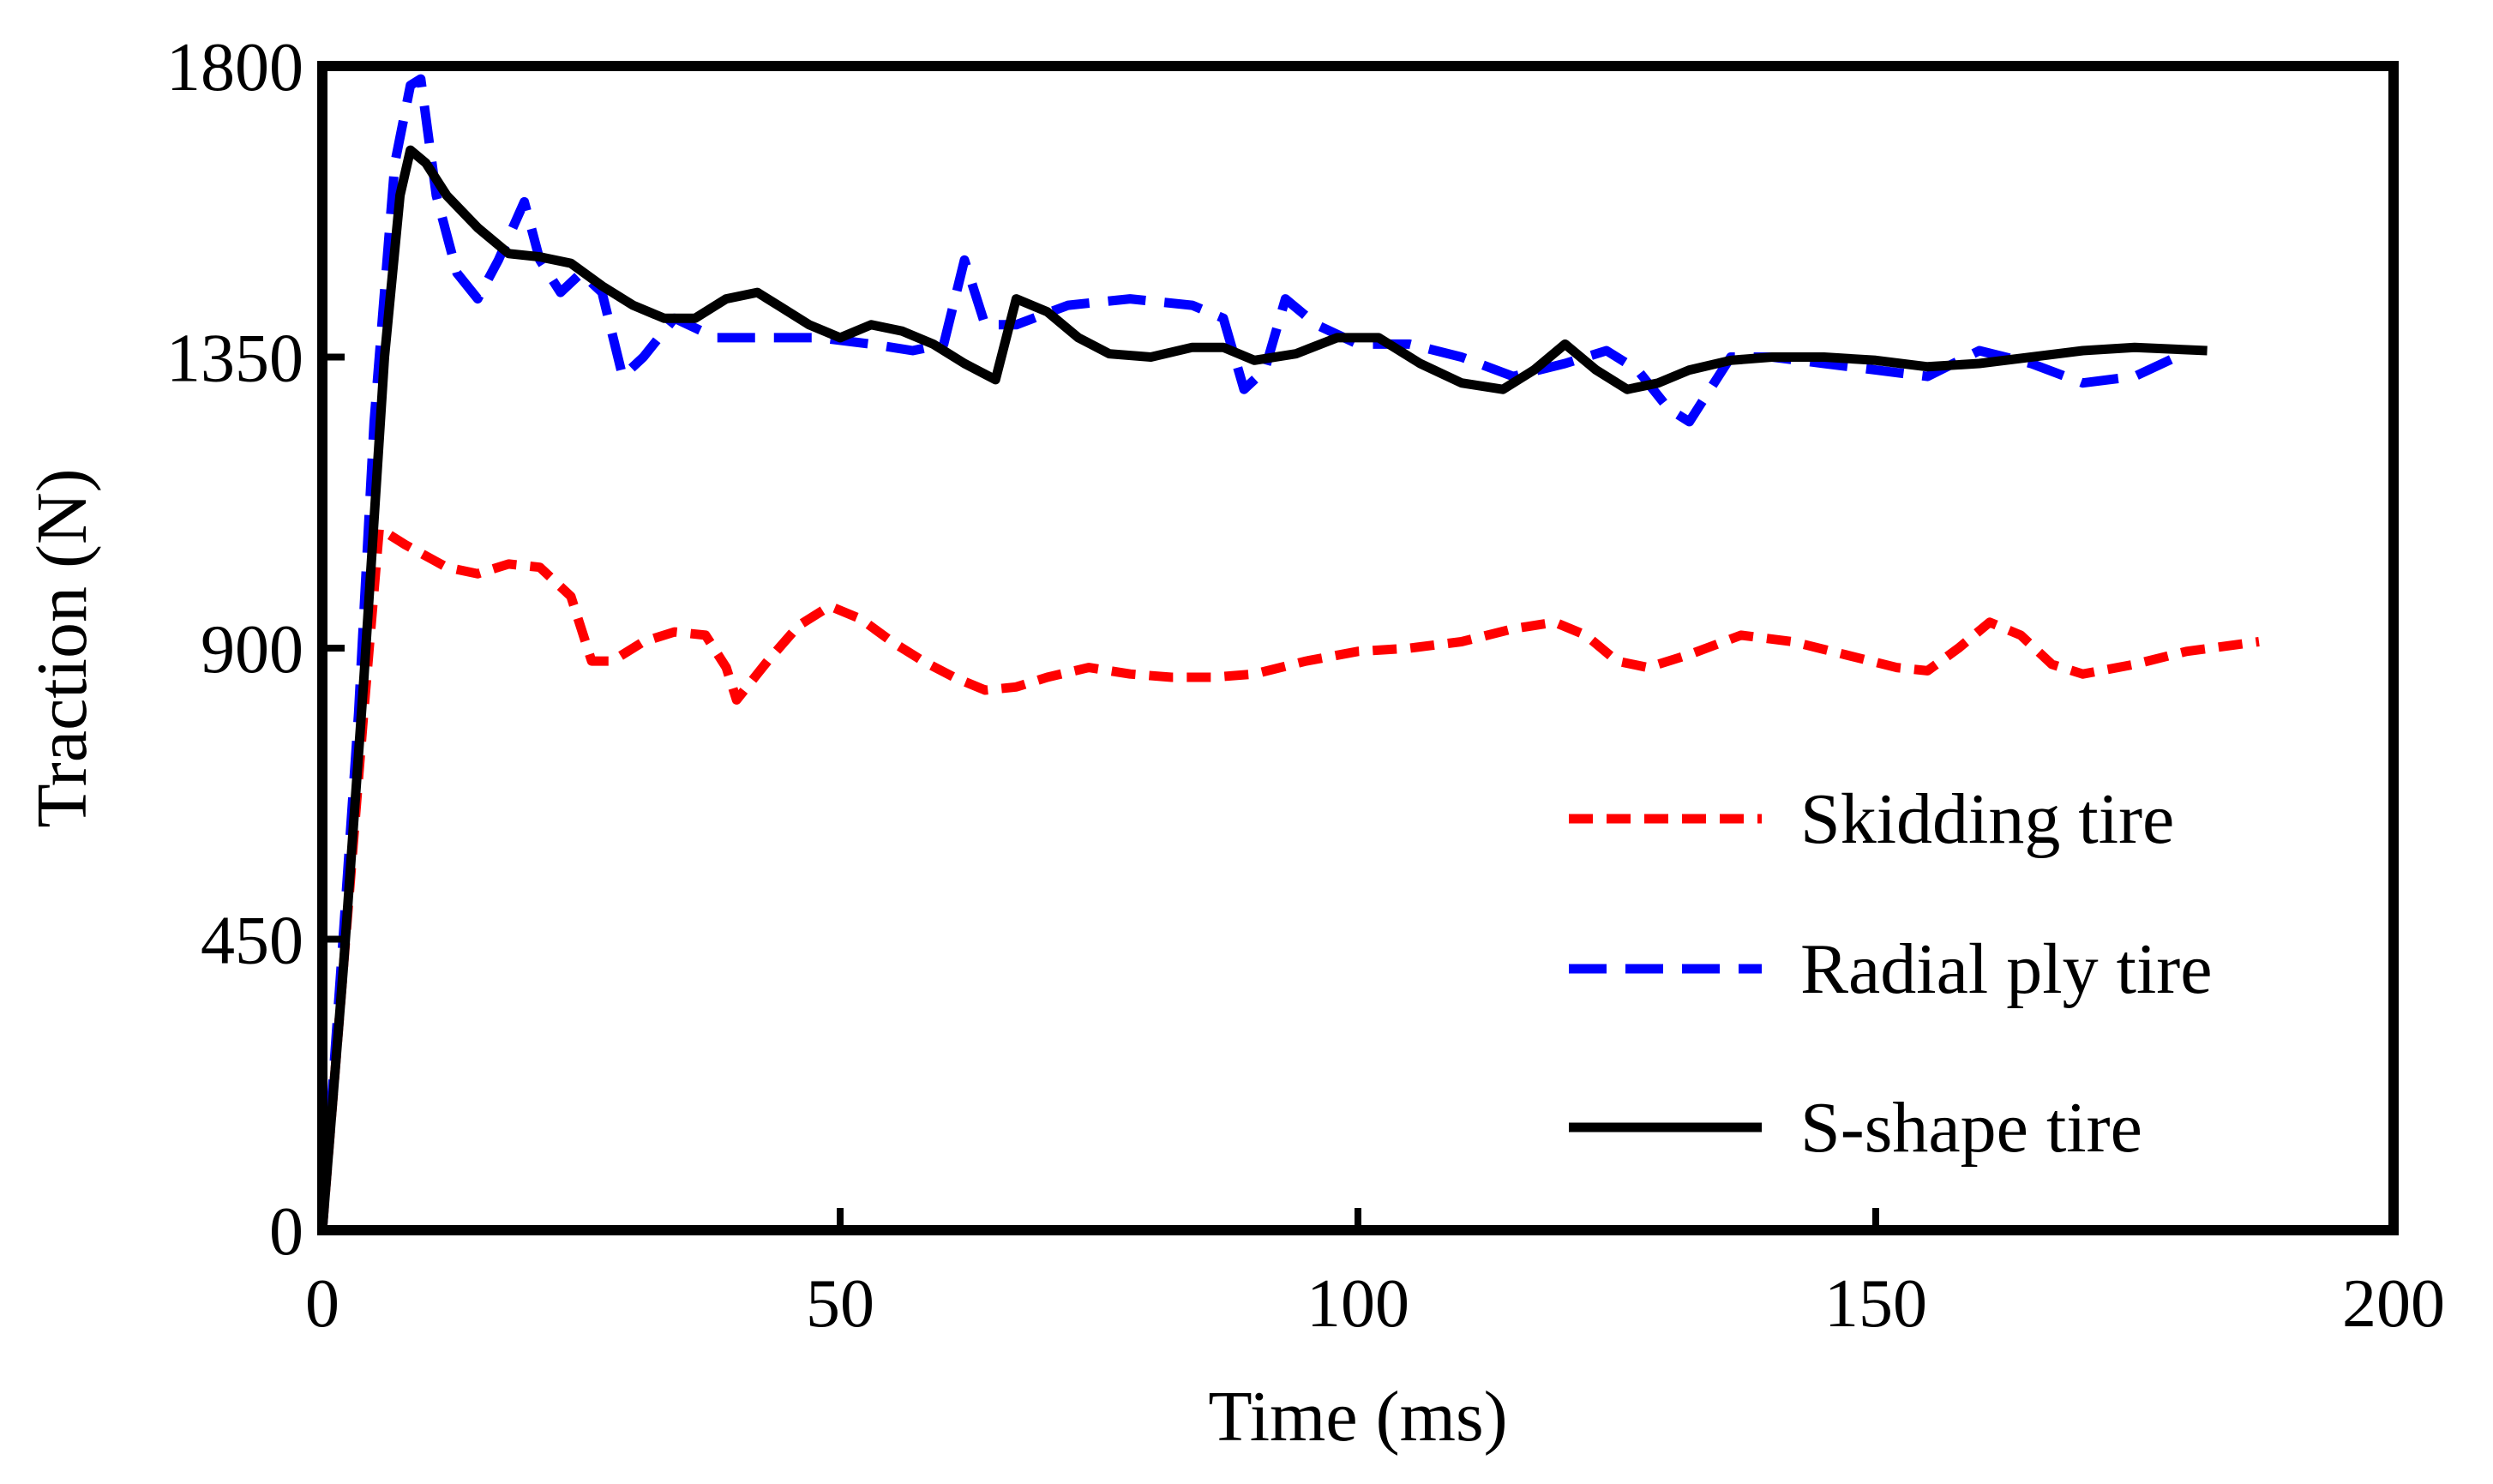 Image resolution: width=2493 pixels, height=1484 pixels. Describe the element at coordinates (252, 650) in the screenshot. I see `y-tick-label: 900` at that location.